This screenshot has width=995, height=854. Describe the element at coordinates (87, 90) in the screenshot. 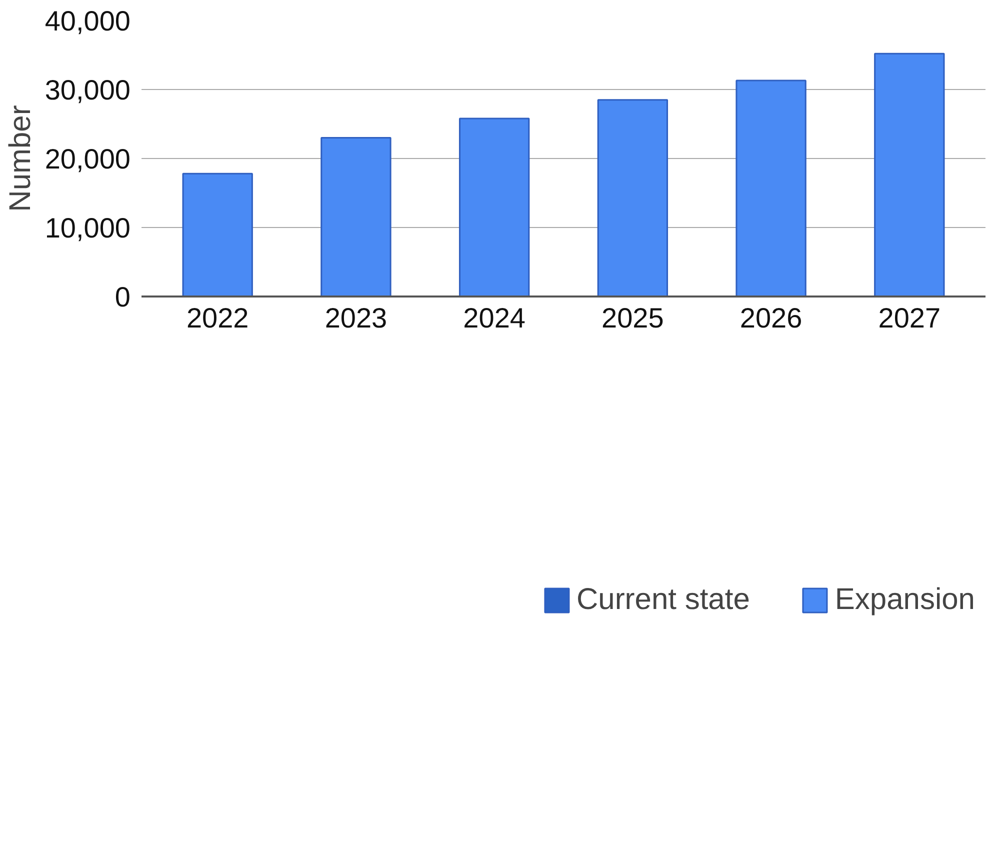

I see `y-tick-label: 30,000` at that location.